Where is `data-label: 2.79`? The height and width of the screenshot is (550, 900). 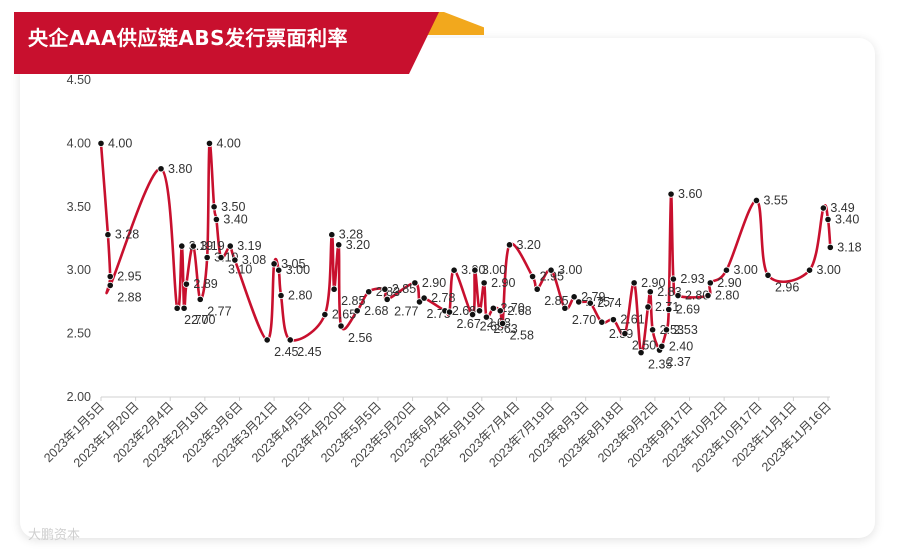 data-label: 2.79 is located at coordinates (593, 297).